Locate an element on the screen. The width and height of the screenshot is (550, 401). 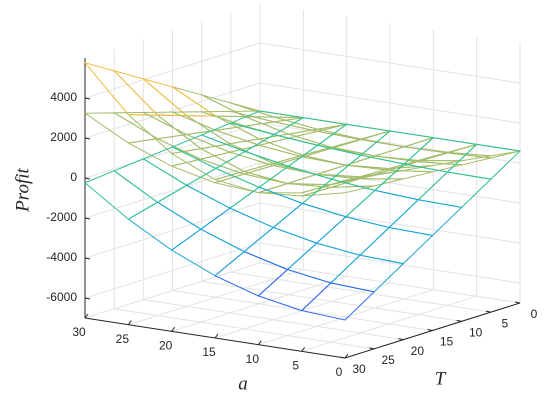
x-tick-label: 25 is located at coordinates (123, 339).